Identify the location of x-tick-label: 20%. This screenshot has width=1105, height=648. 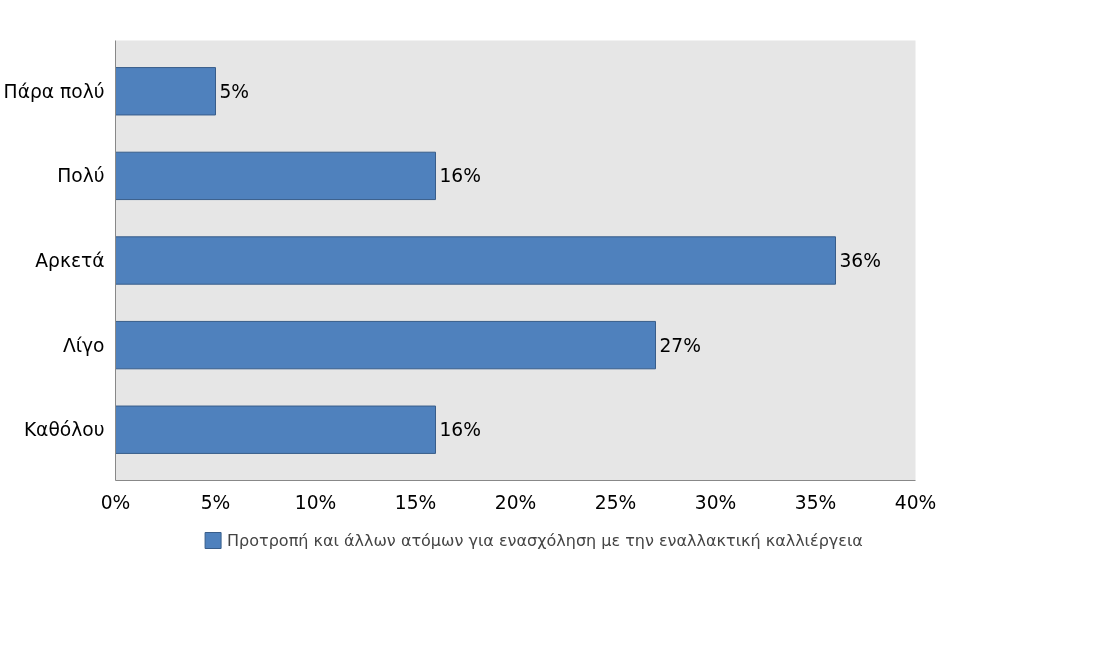
(515, 502).